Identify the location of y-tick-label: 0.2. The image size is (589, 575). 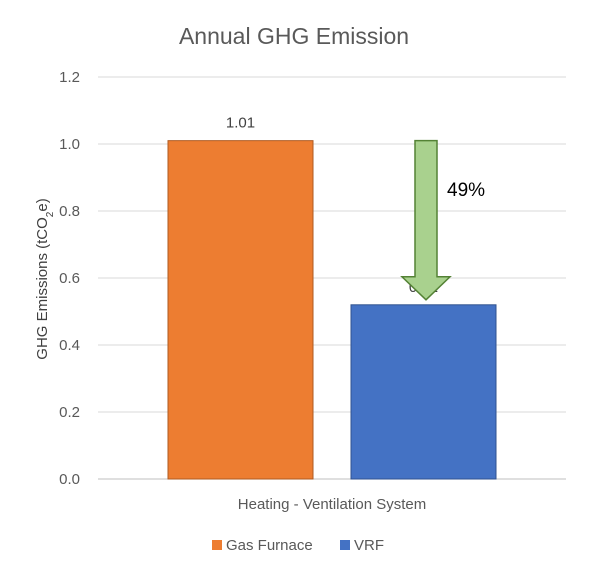
(69, 412).